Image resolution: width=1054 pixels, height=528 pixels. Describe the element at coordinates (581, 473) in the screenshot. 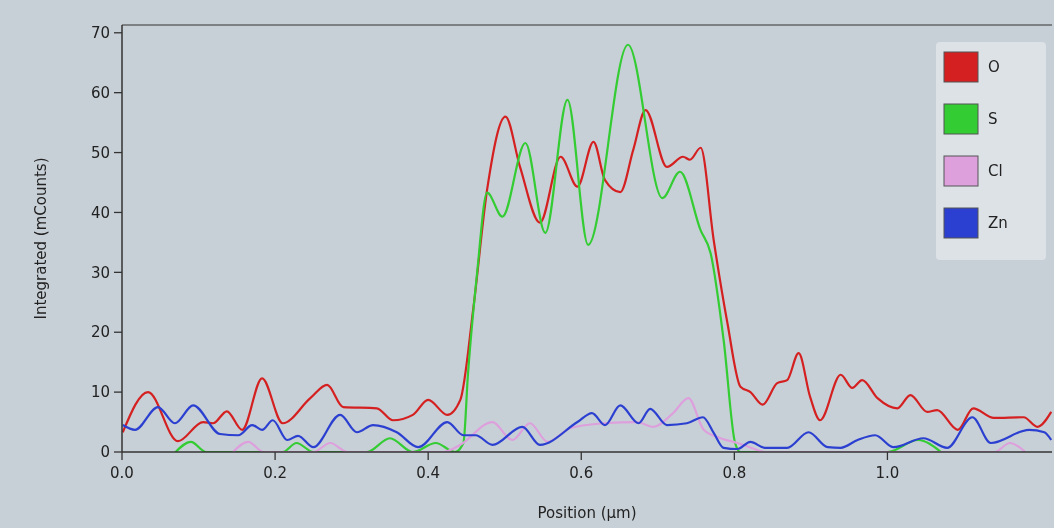

I see `x-tick-label: 0.6` at that location.